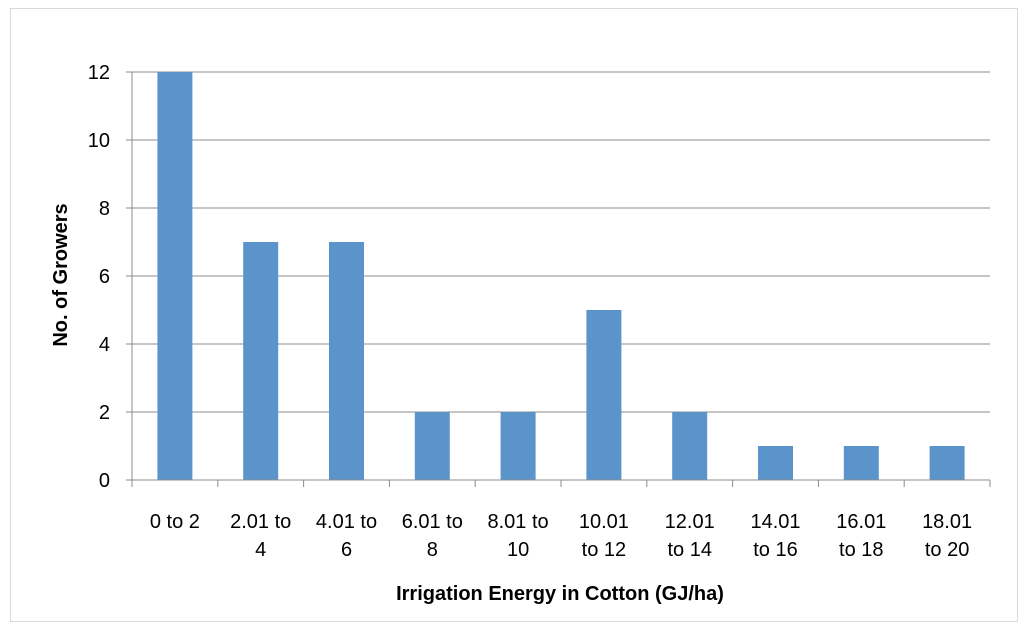 The height and width of the screenshot is (630, 1030). What do you see at coordinates (104, 277) in the screenshot?
I see `y-tick-label: 6` at bounding box center [104, 277].